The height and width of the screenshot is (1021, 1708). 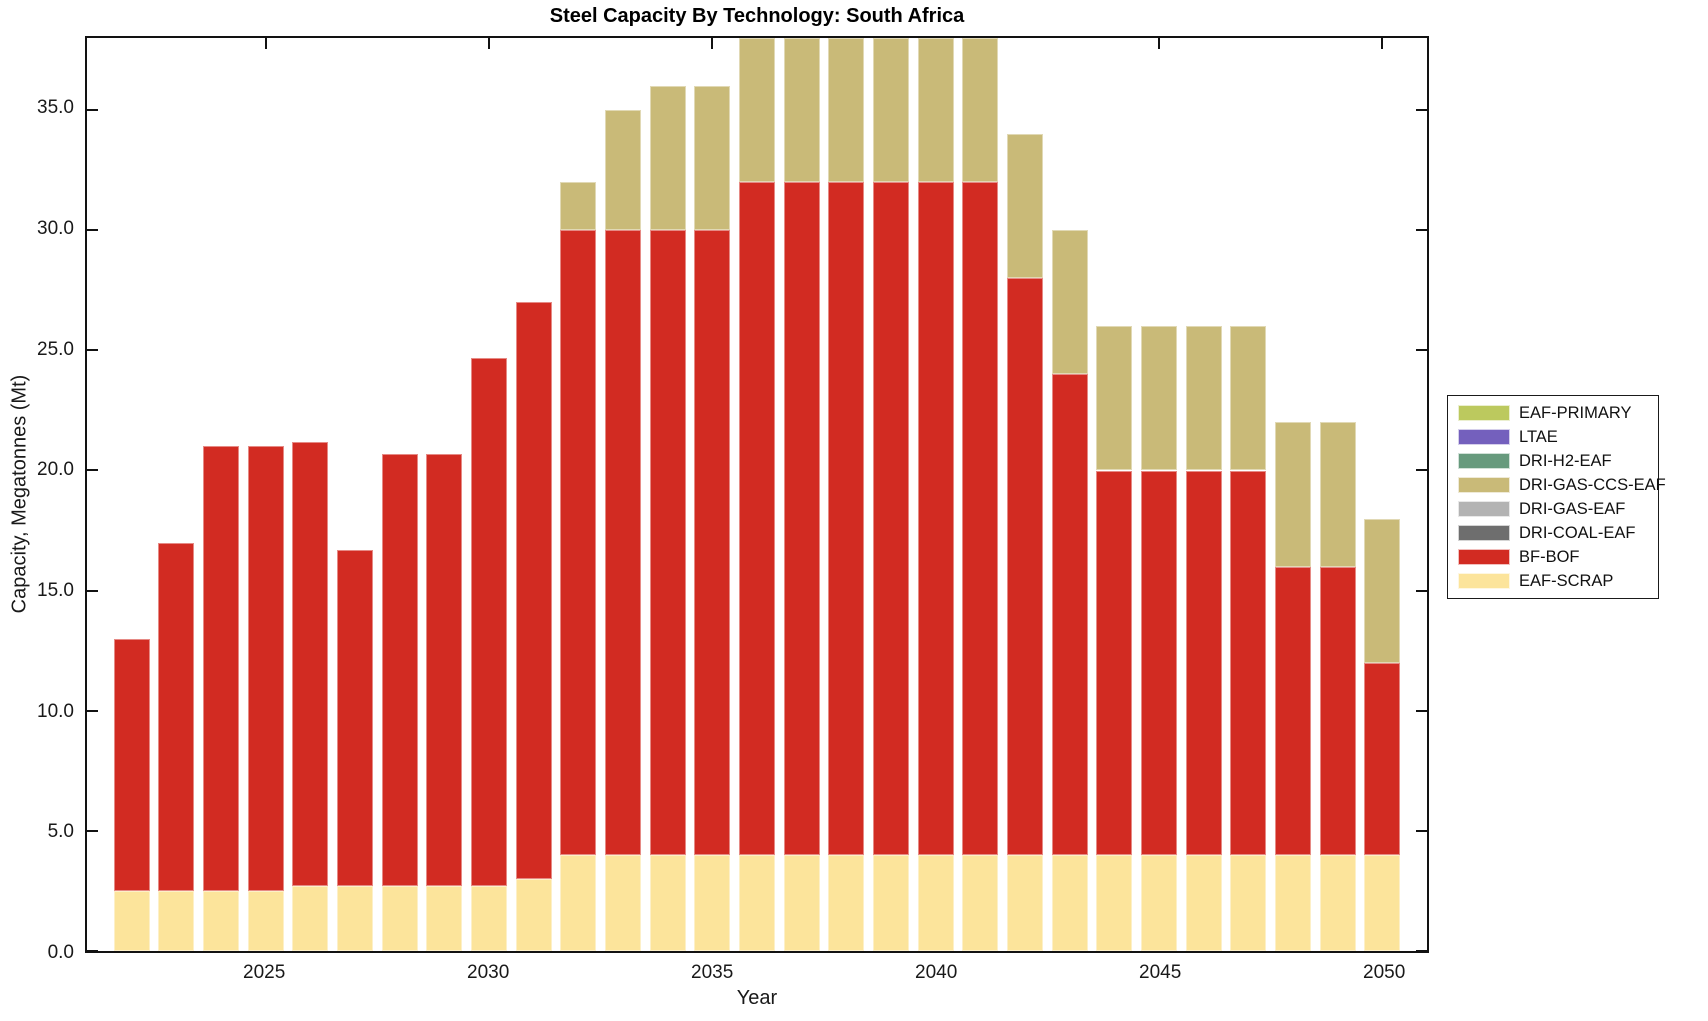 I want to click on bar-segment-bf-bof-2050, so click(x=1382, y=758).